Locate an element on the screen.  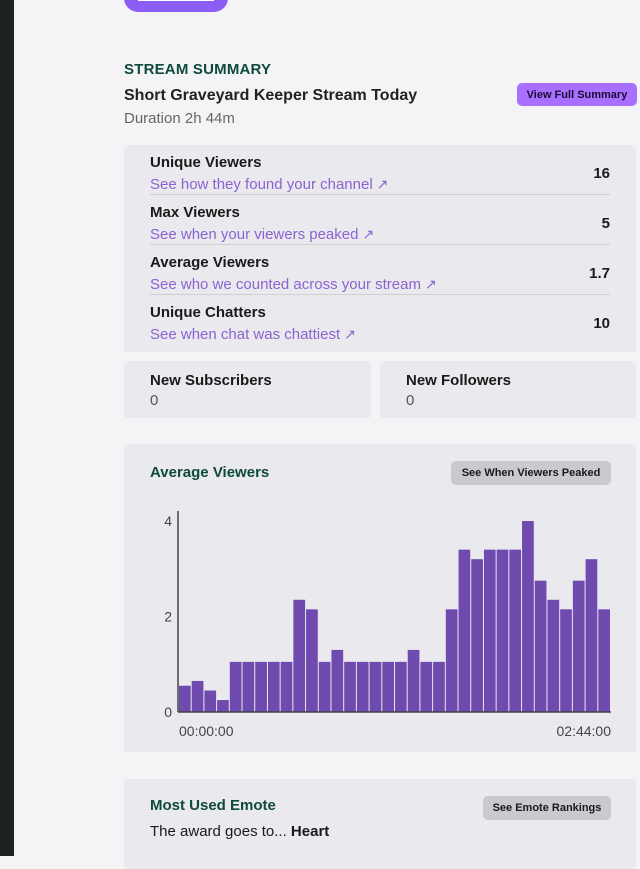
brand-logo is located at coordinates (176, 6).